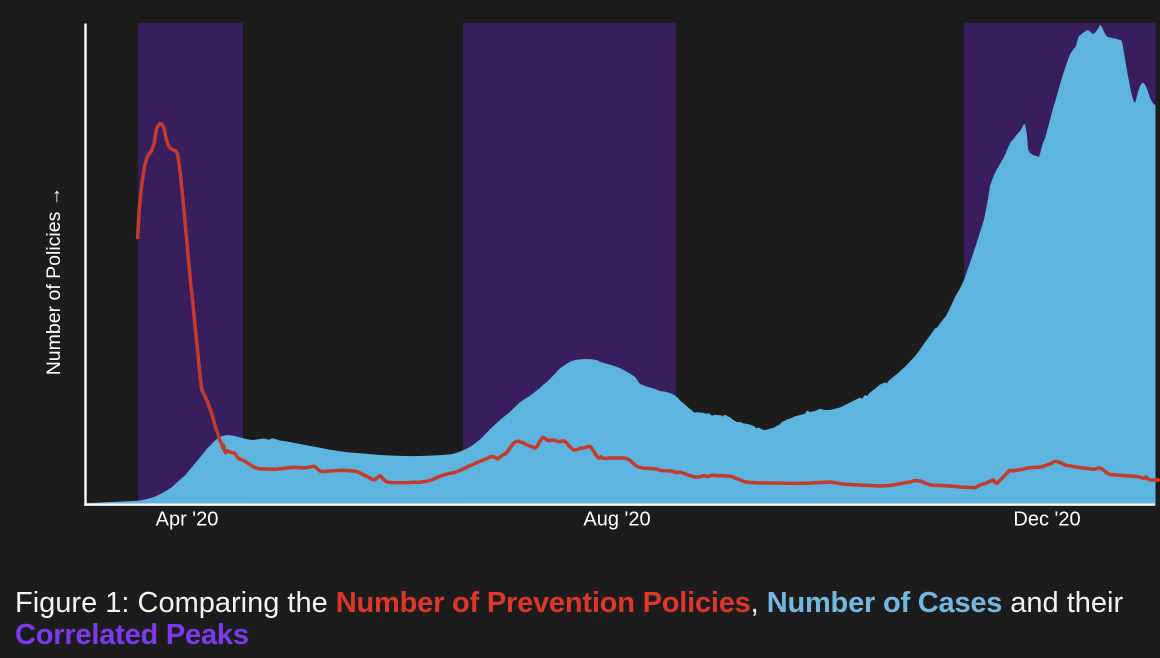  What do you see at coordinates (54, 281) in the screenshot?
I see `svg-text: Number of Policies →` at bounding box center [54, 281].